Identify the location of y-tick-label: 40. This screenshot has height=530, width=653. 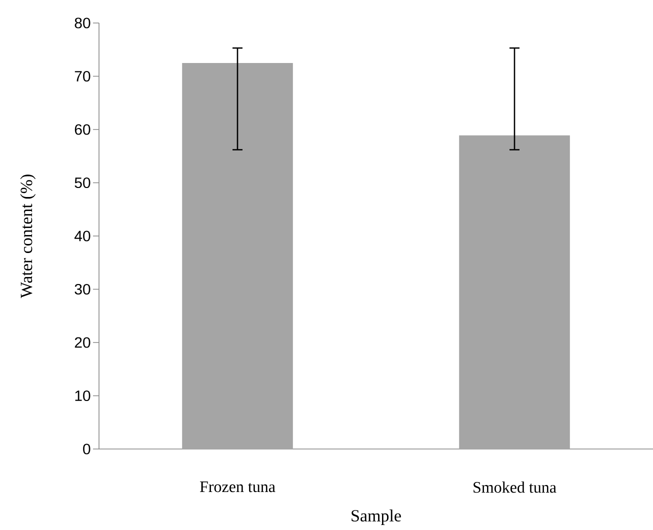
(82, 236).